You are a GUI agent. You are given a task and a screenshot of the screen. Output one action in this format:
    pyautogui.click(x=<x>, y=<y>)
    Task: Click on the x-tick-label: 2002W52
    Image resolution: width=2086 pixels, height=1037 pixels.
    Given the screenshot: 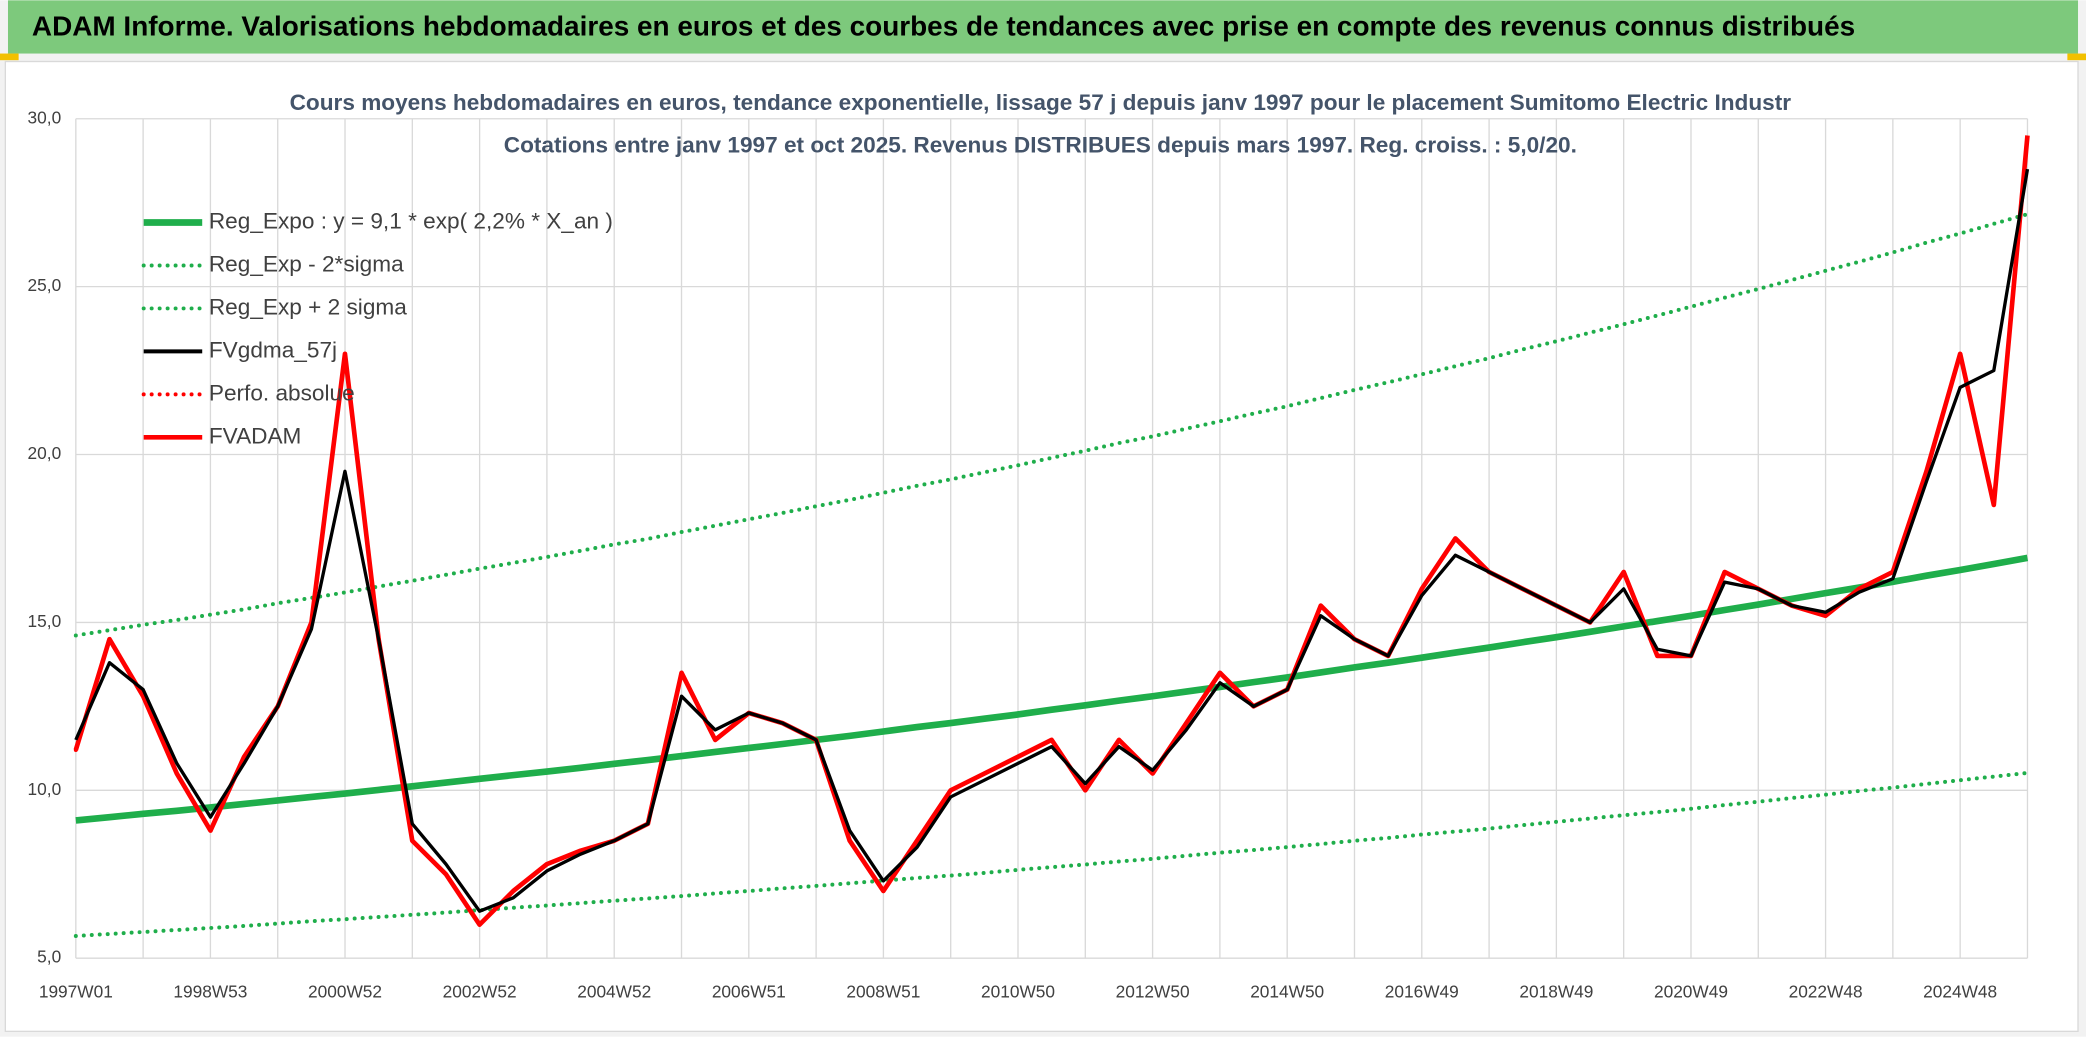 What is the action you would take?
    pyautogui.click(x=480, y=991)
    